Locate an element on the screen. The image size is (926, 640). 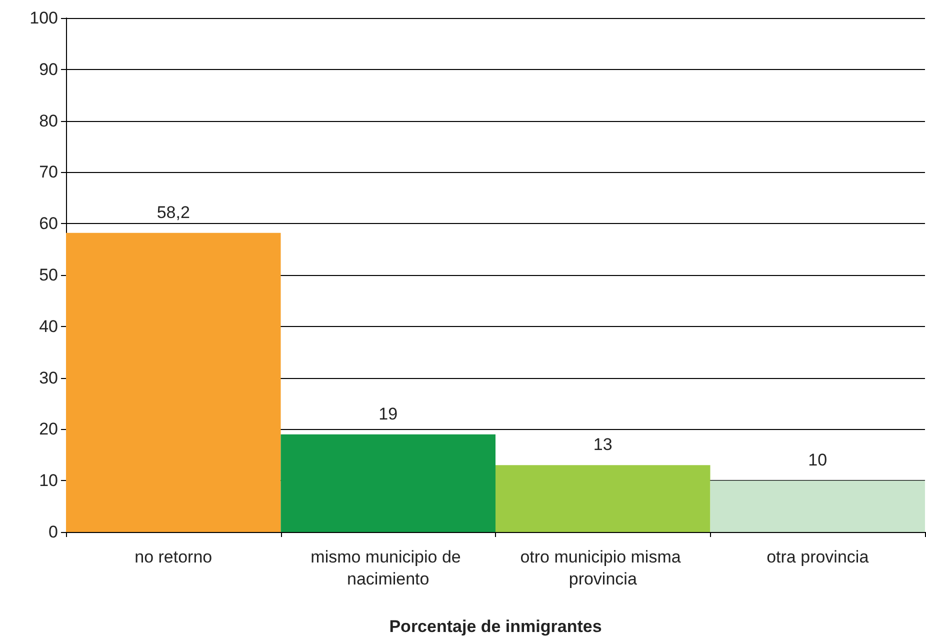
y-tick-label: 60 is located at coordinates (48, 224).